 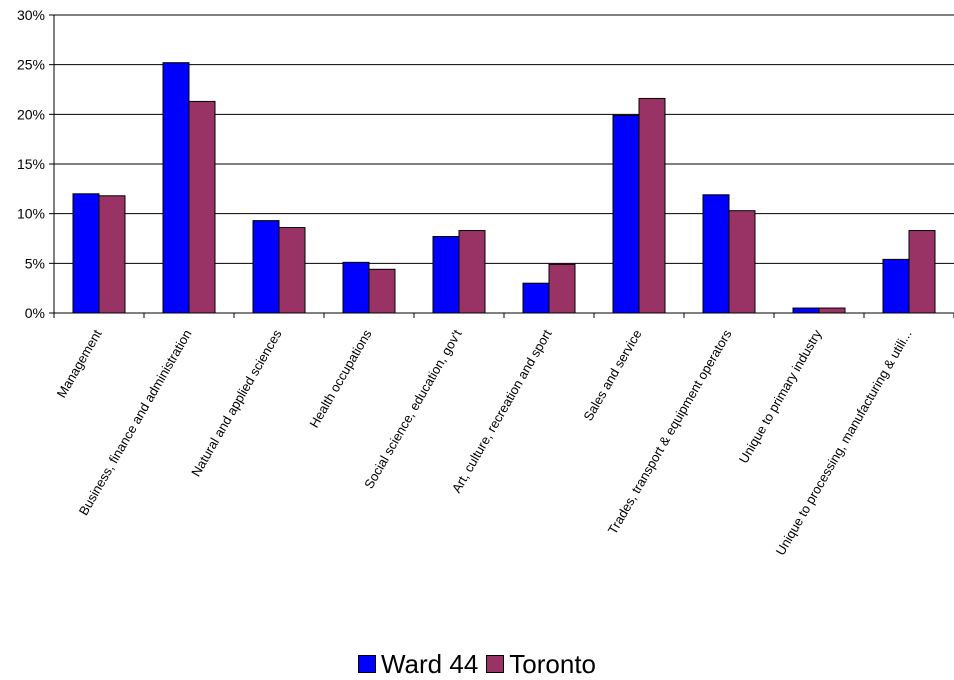 What do you see at coordinates (236, 403) in the screenshot?
I see `x-tick-label: Natural and applied sciences` at bounding box center [236, 403].